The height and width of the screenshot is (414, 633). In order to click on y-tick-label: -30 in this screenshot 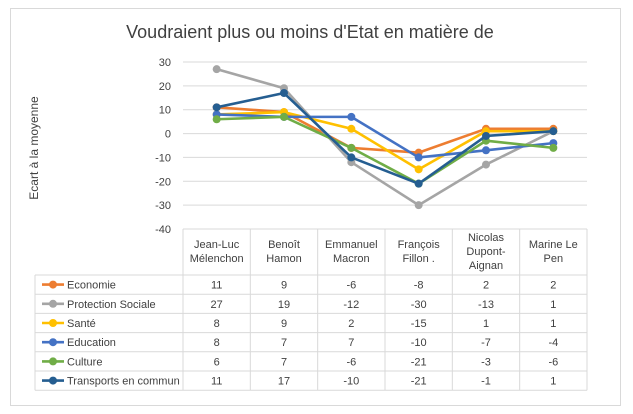, I will do `click(163, 206)`.